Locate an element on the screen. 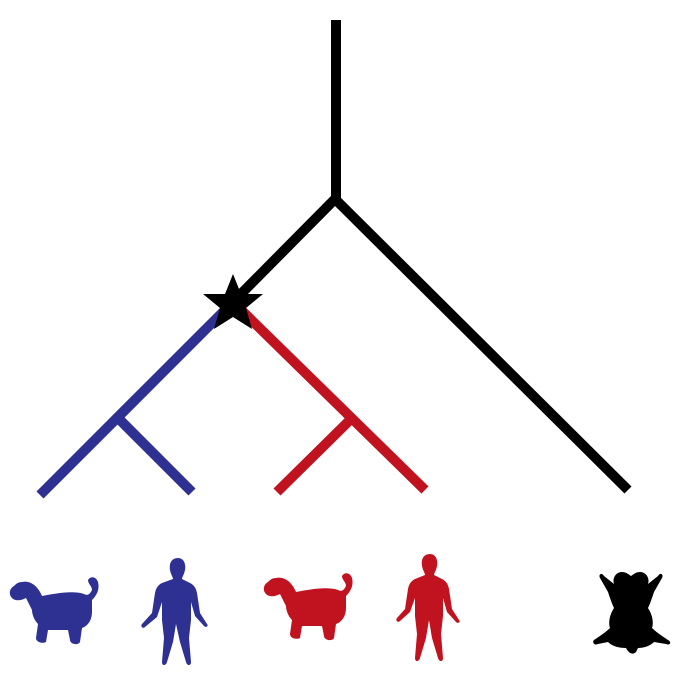 The width and height of the screenshot is (680, 680). red-clade-inner-branch is located at coordinates (314, 455).